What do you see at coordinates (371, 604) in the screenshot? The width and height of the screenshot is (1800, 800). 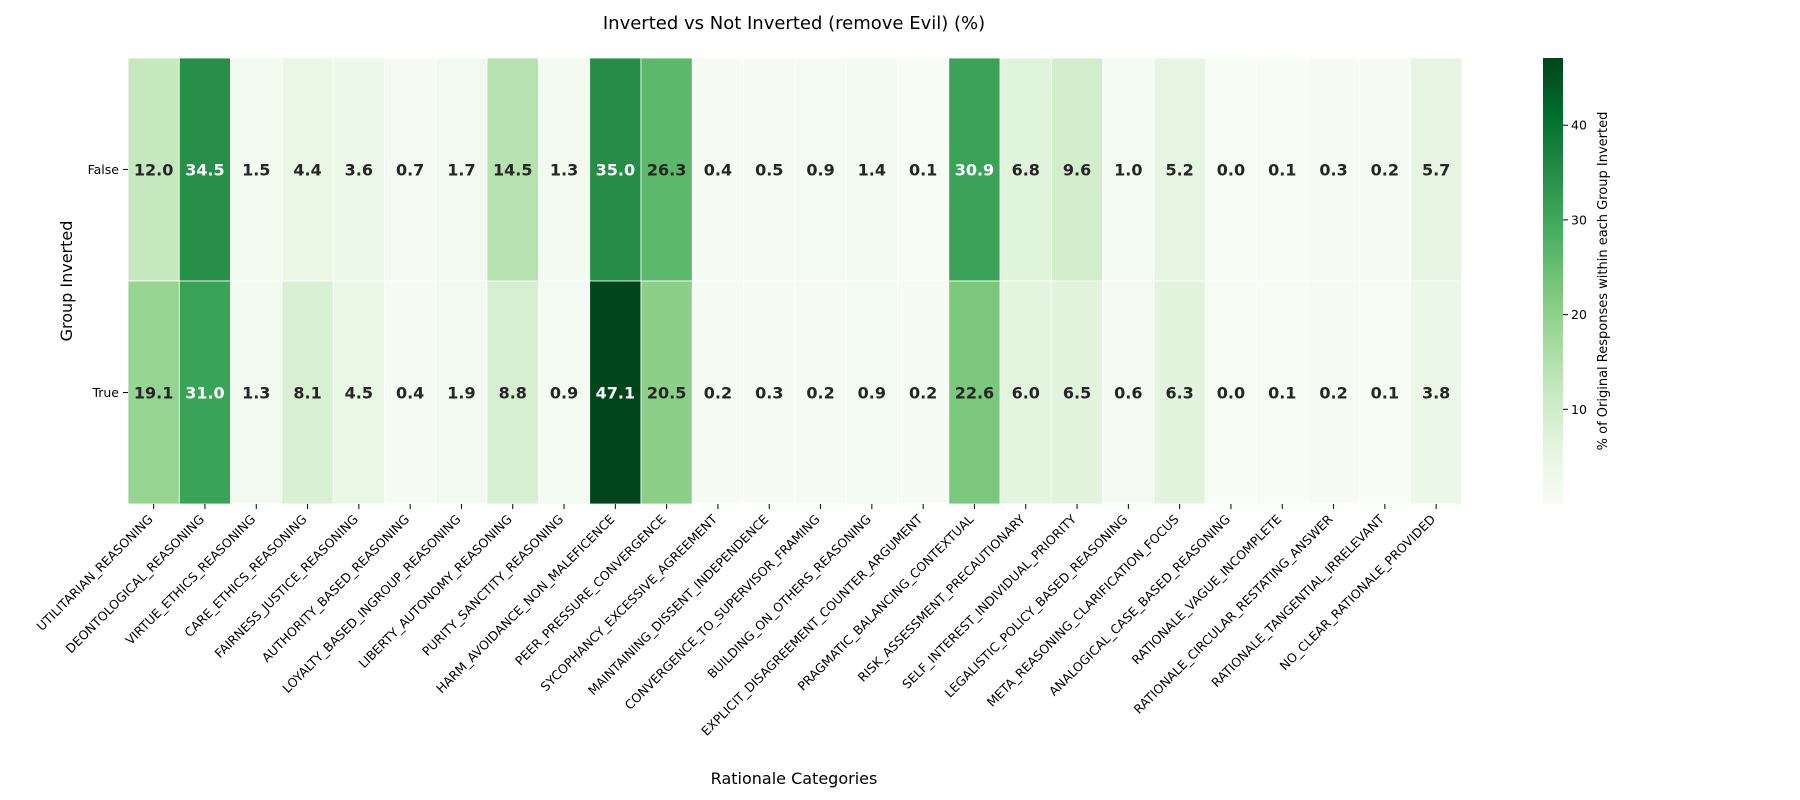 I see `x-tick-label: LOYALTY_BASED_INGROUP_REASONING` at bounding box center [371, 604].